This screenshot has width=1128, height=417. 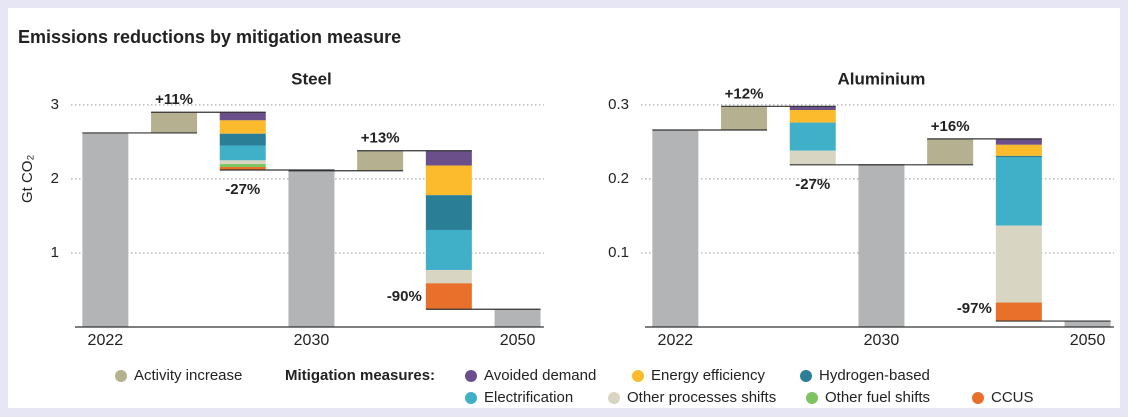 I want to click on y-tick-label: 0.1, so click(x=618, y=252).